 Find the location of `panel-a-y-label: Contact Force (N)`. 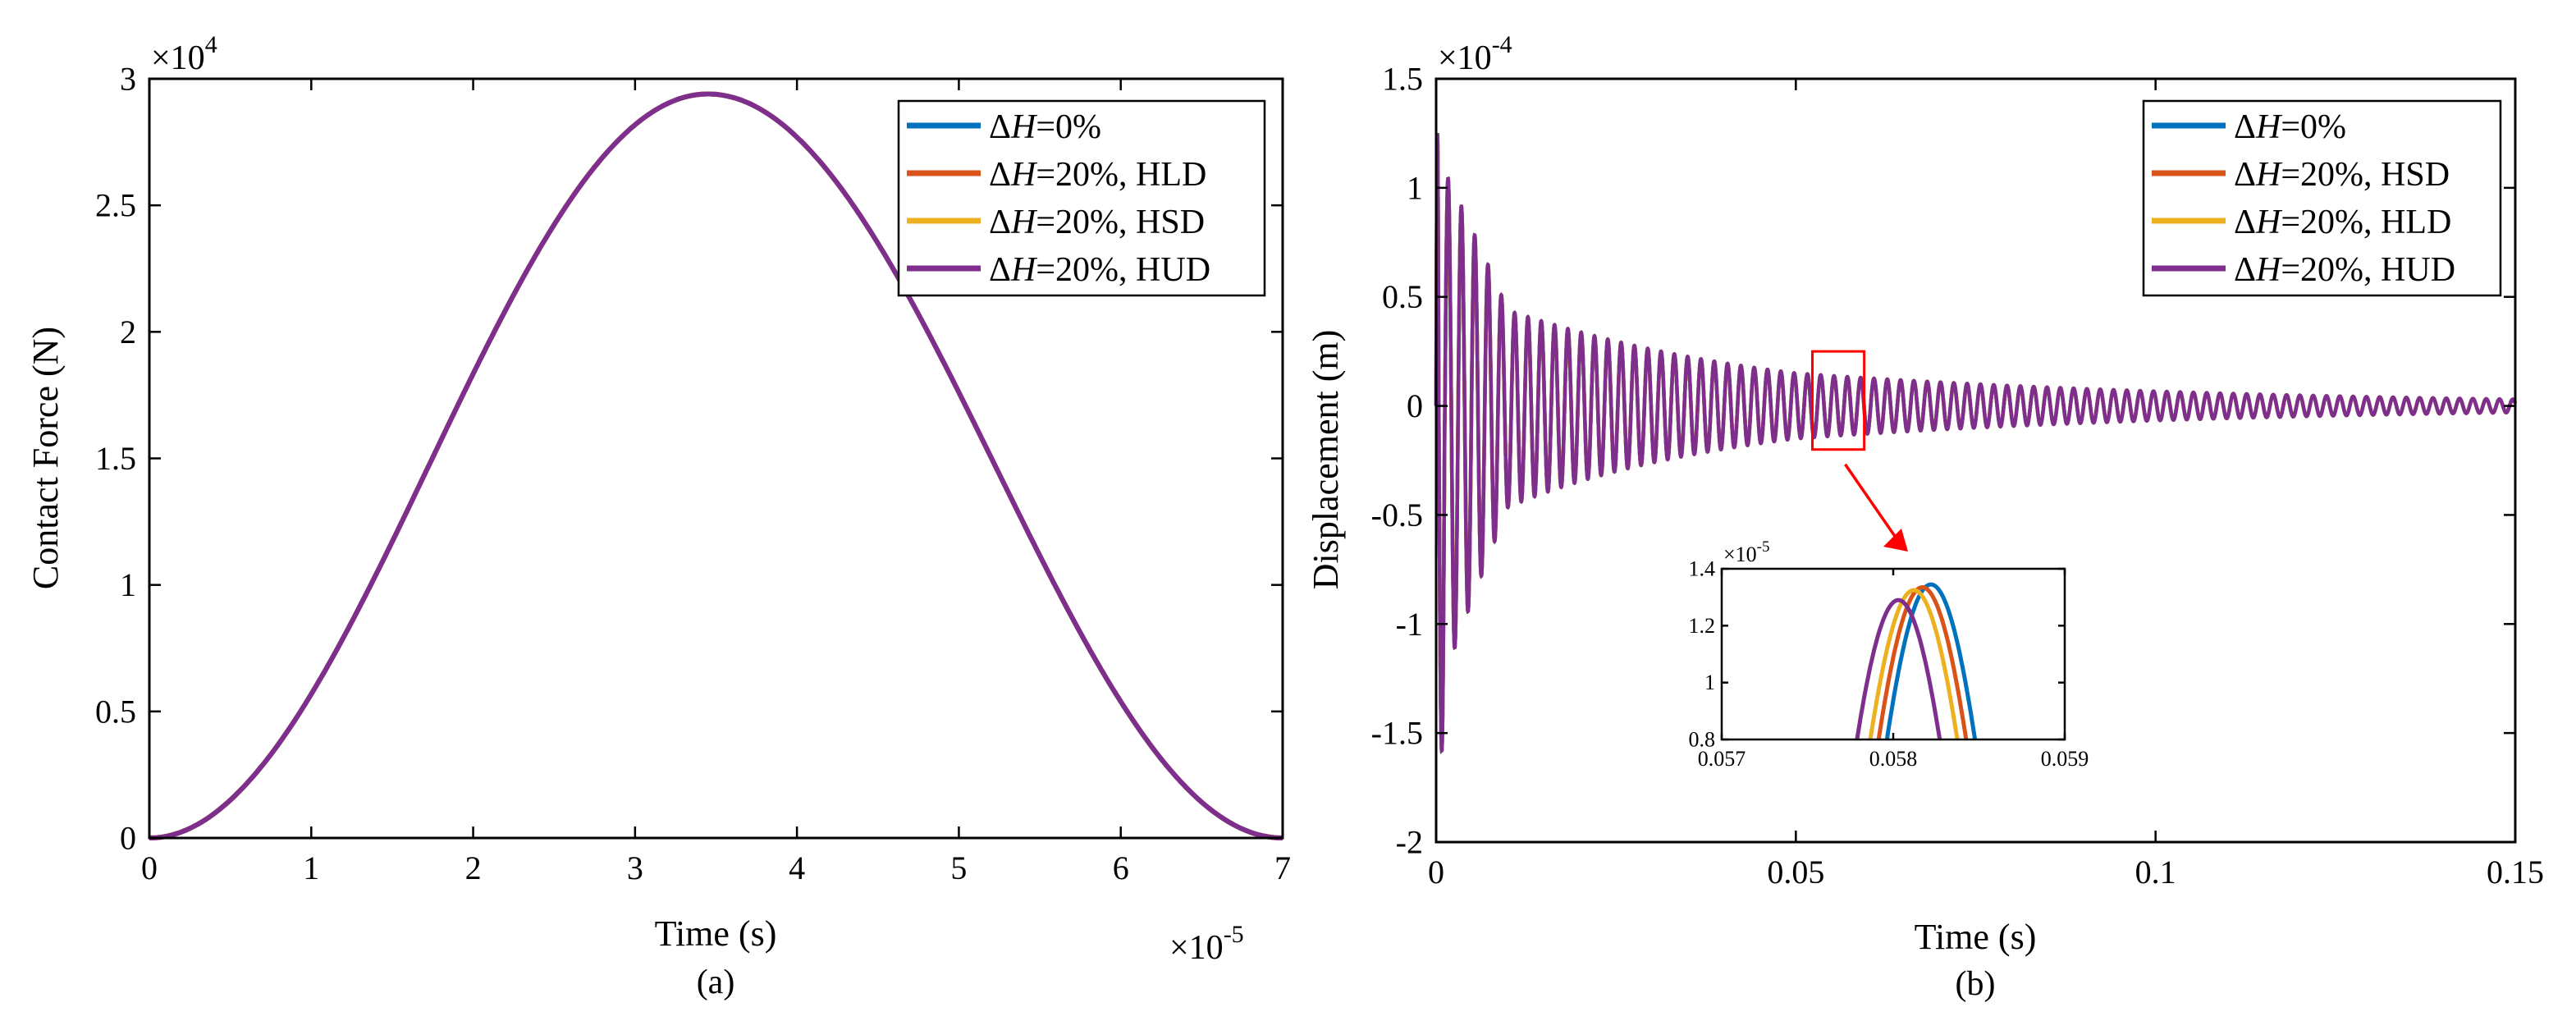

panel-a-y-label: Contact Force (N) is located at coordinates (45, 458).